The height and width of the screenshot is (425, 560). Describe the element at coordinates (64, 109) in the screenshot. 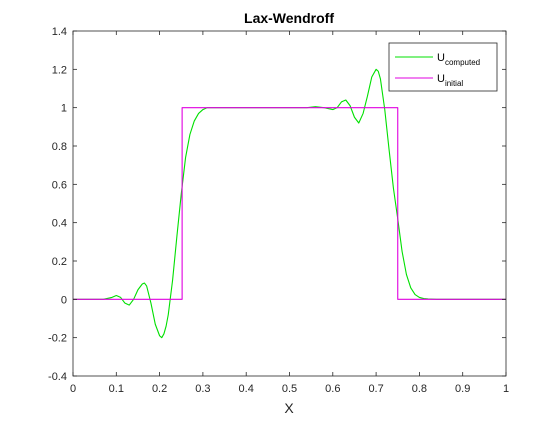

I see `y-tick-label: 1` at that location.